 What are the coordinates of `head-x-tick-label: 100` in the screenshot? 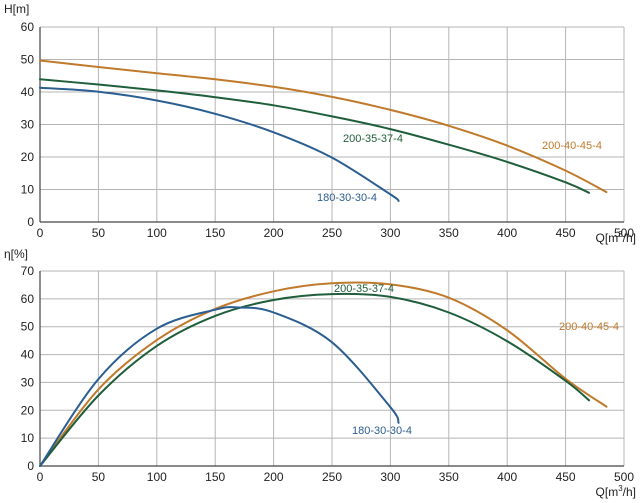 It's located at (157, 233).